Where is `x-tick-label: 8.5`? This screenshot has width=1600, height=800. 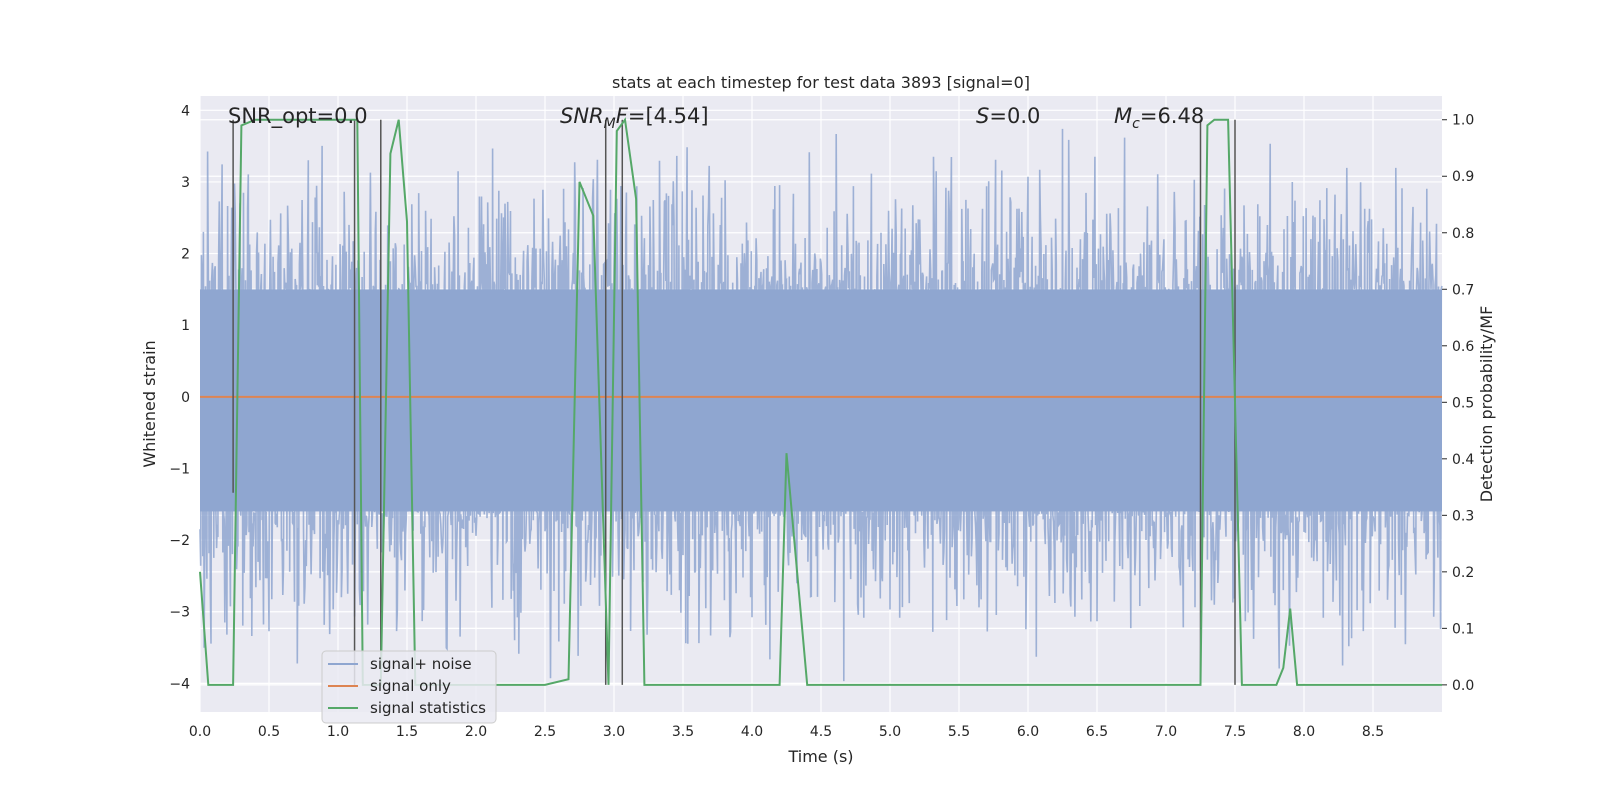 x-tick-label: 8.5 is located at coordinates (1373, 732).